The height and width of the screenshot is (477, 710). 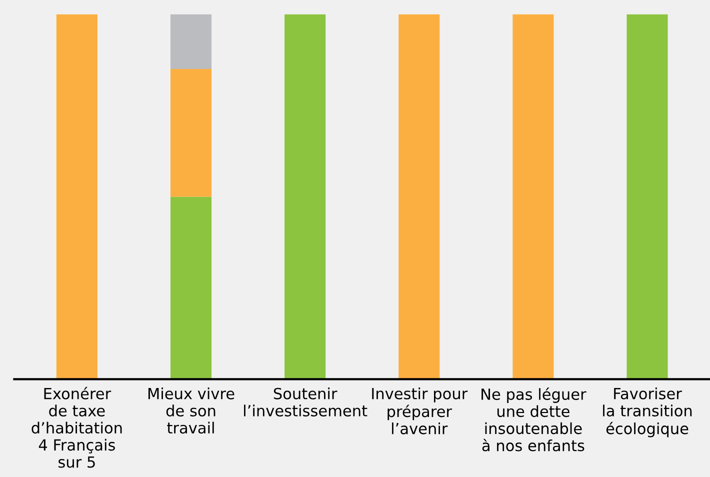 I want to click on x-tick-label: Mieux vivre de son travail, so click(x=191, y=411).